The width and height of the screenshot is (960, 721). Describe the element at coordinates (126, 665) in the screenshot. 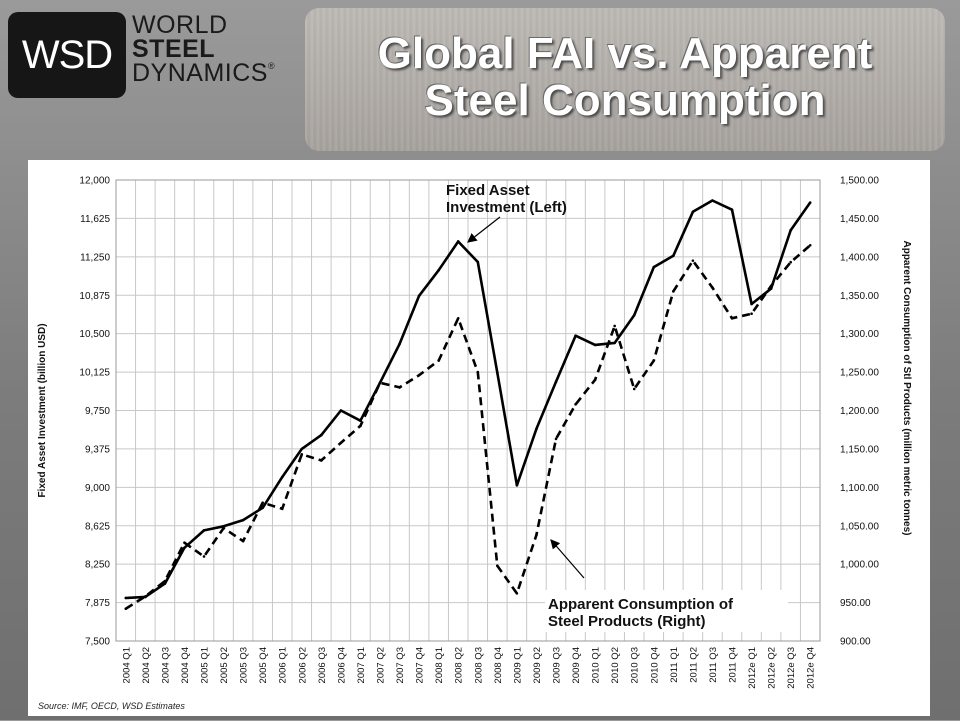

I see `x-tick-label: 2004 Q1` at that location.